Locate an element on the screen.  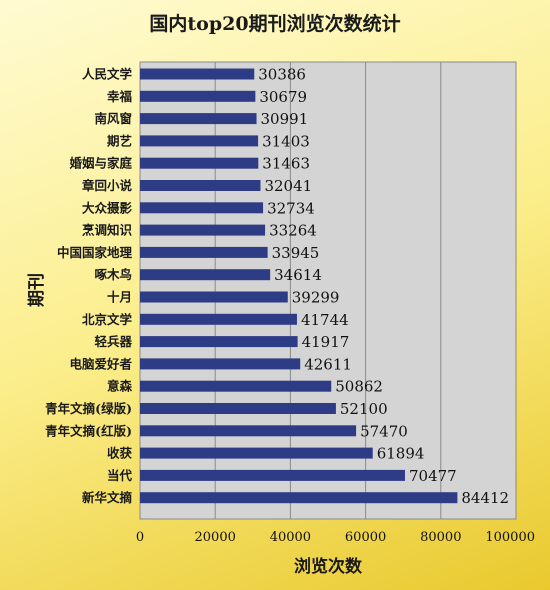
value-label: 31403 is located at coordinates (286, 141).